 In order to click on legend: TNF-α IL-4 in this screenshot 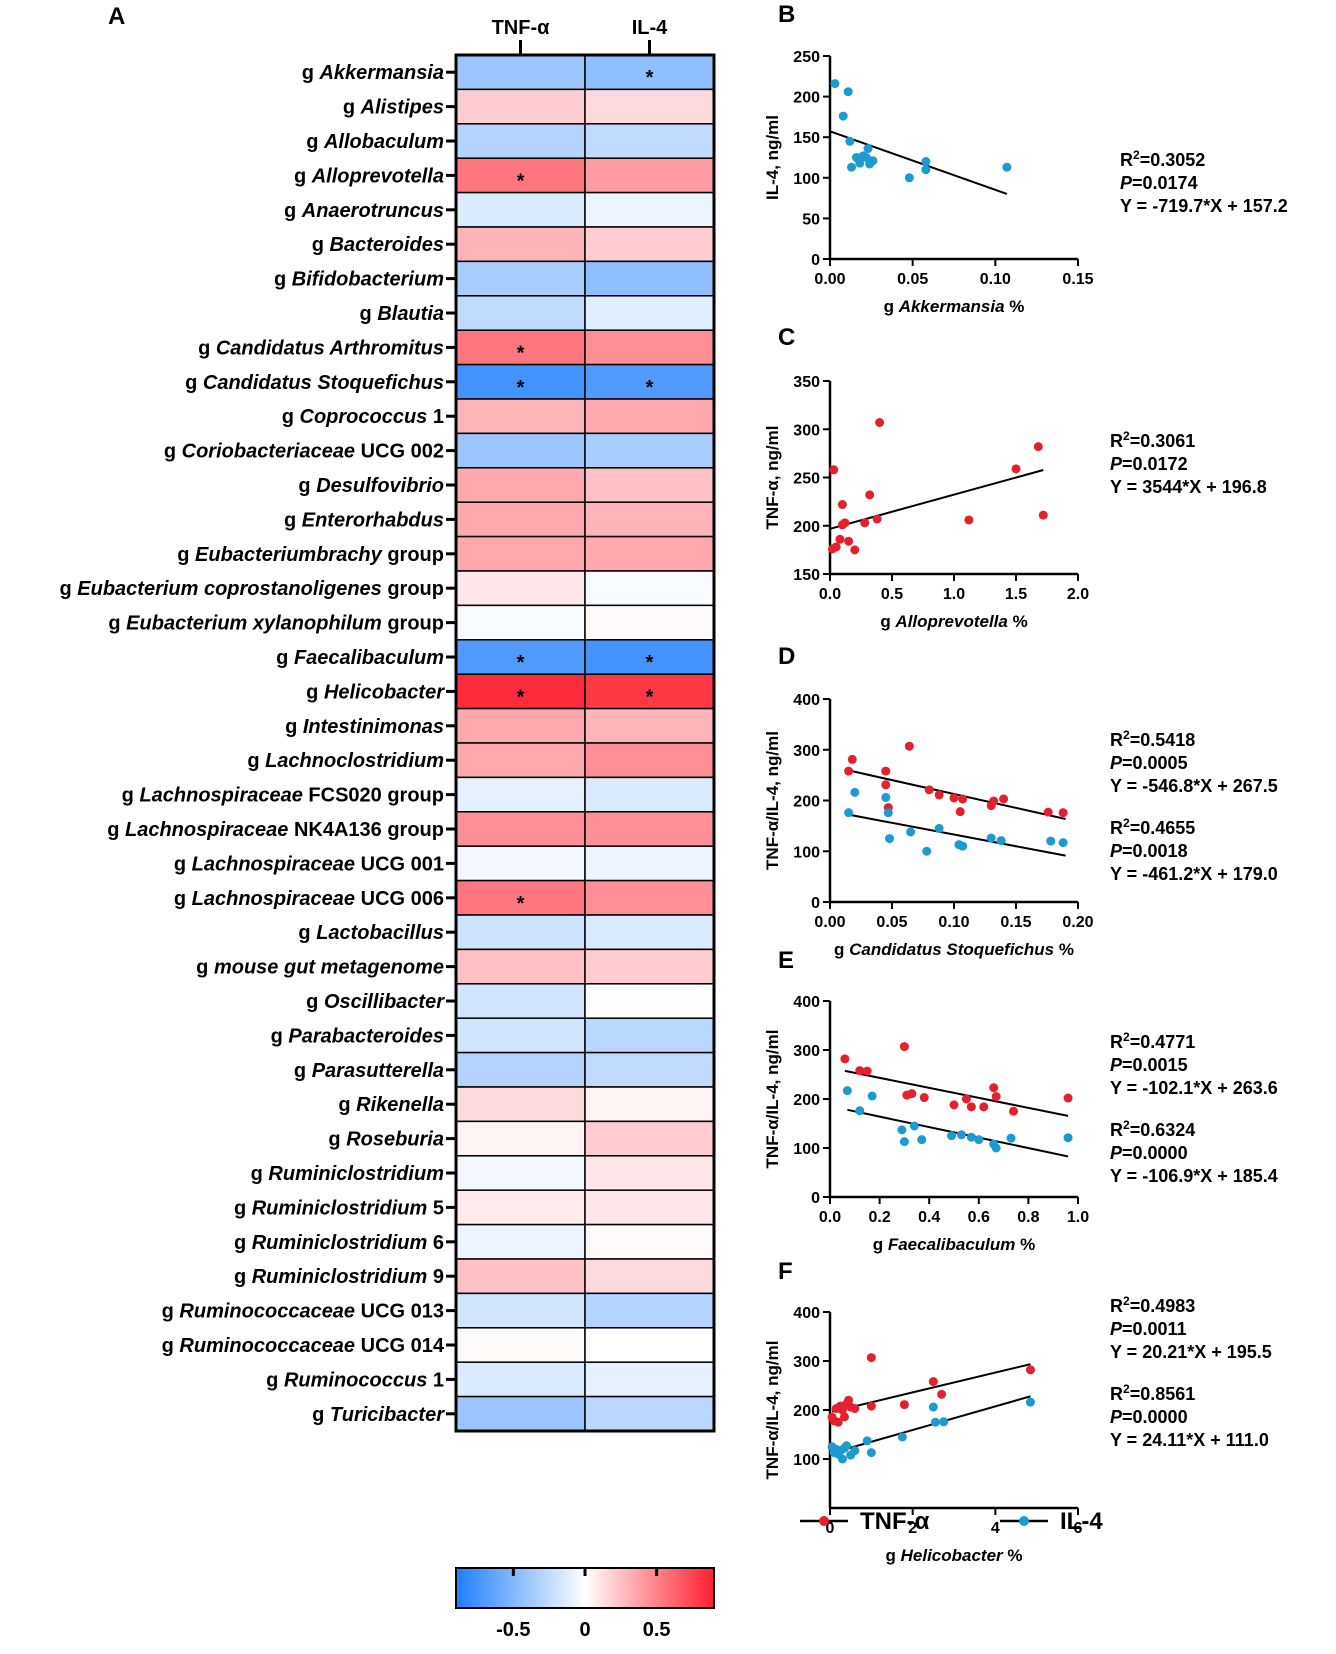, I will do `click(951, 1521)`.